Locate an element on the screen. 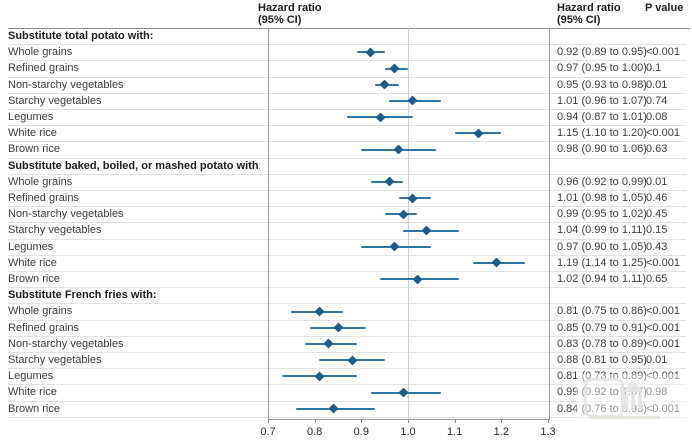  hr-column-header: Hazard ratio (95% CI) is located at coordinates (589, 14).